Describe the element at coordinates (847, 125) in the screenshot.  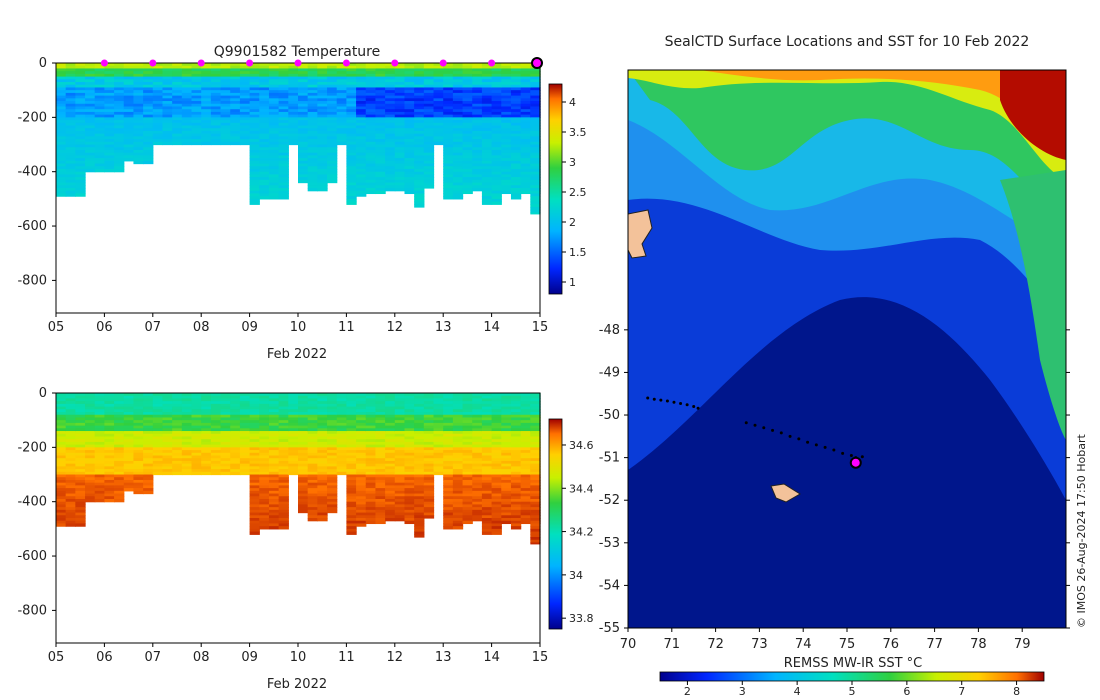
I see `sst-yellow-band` at that location.